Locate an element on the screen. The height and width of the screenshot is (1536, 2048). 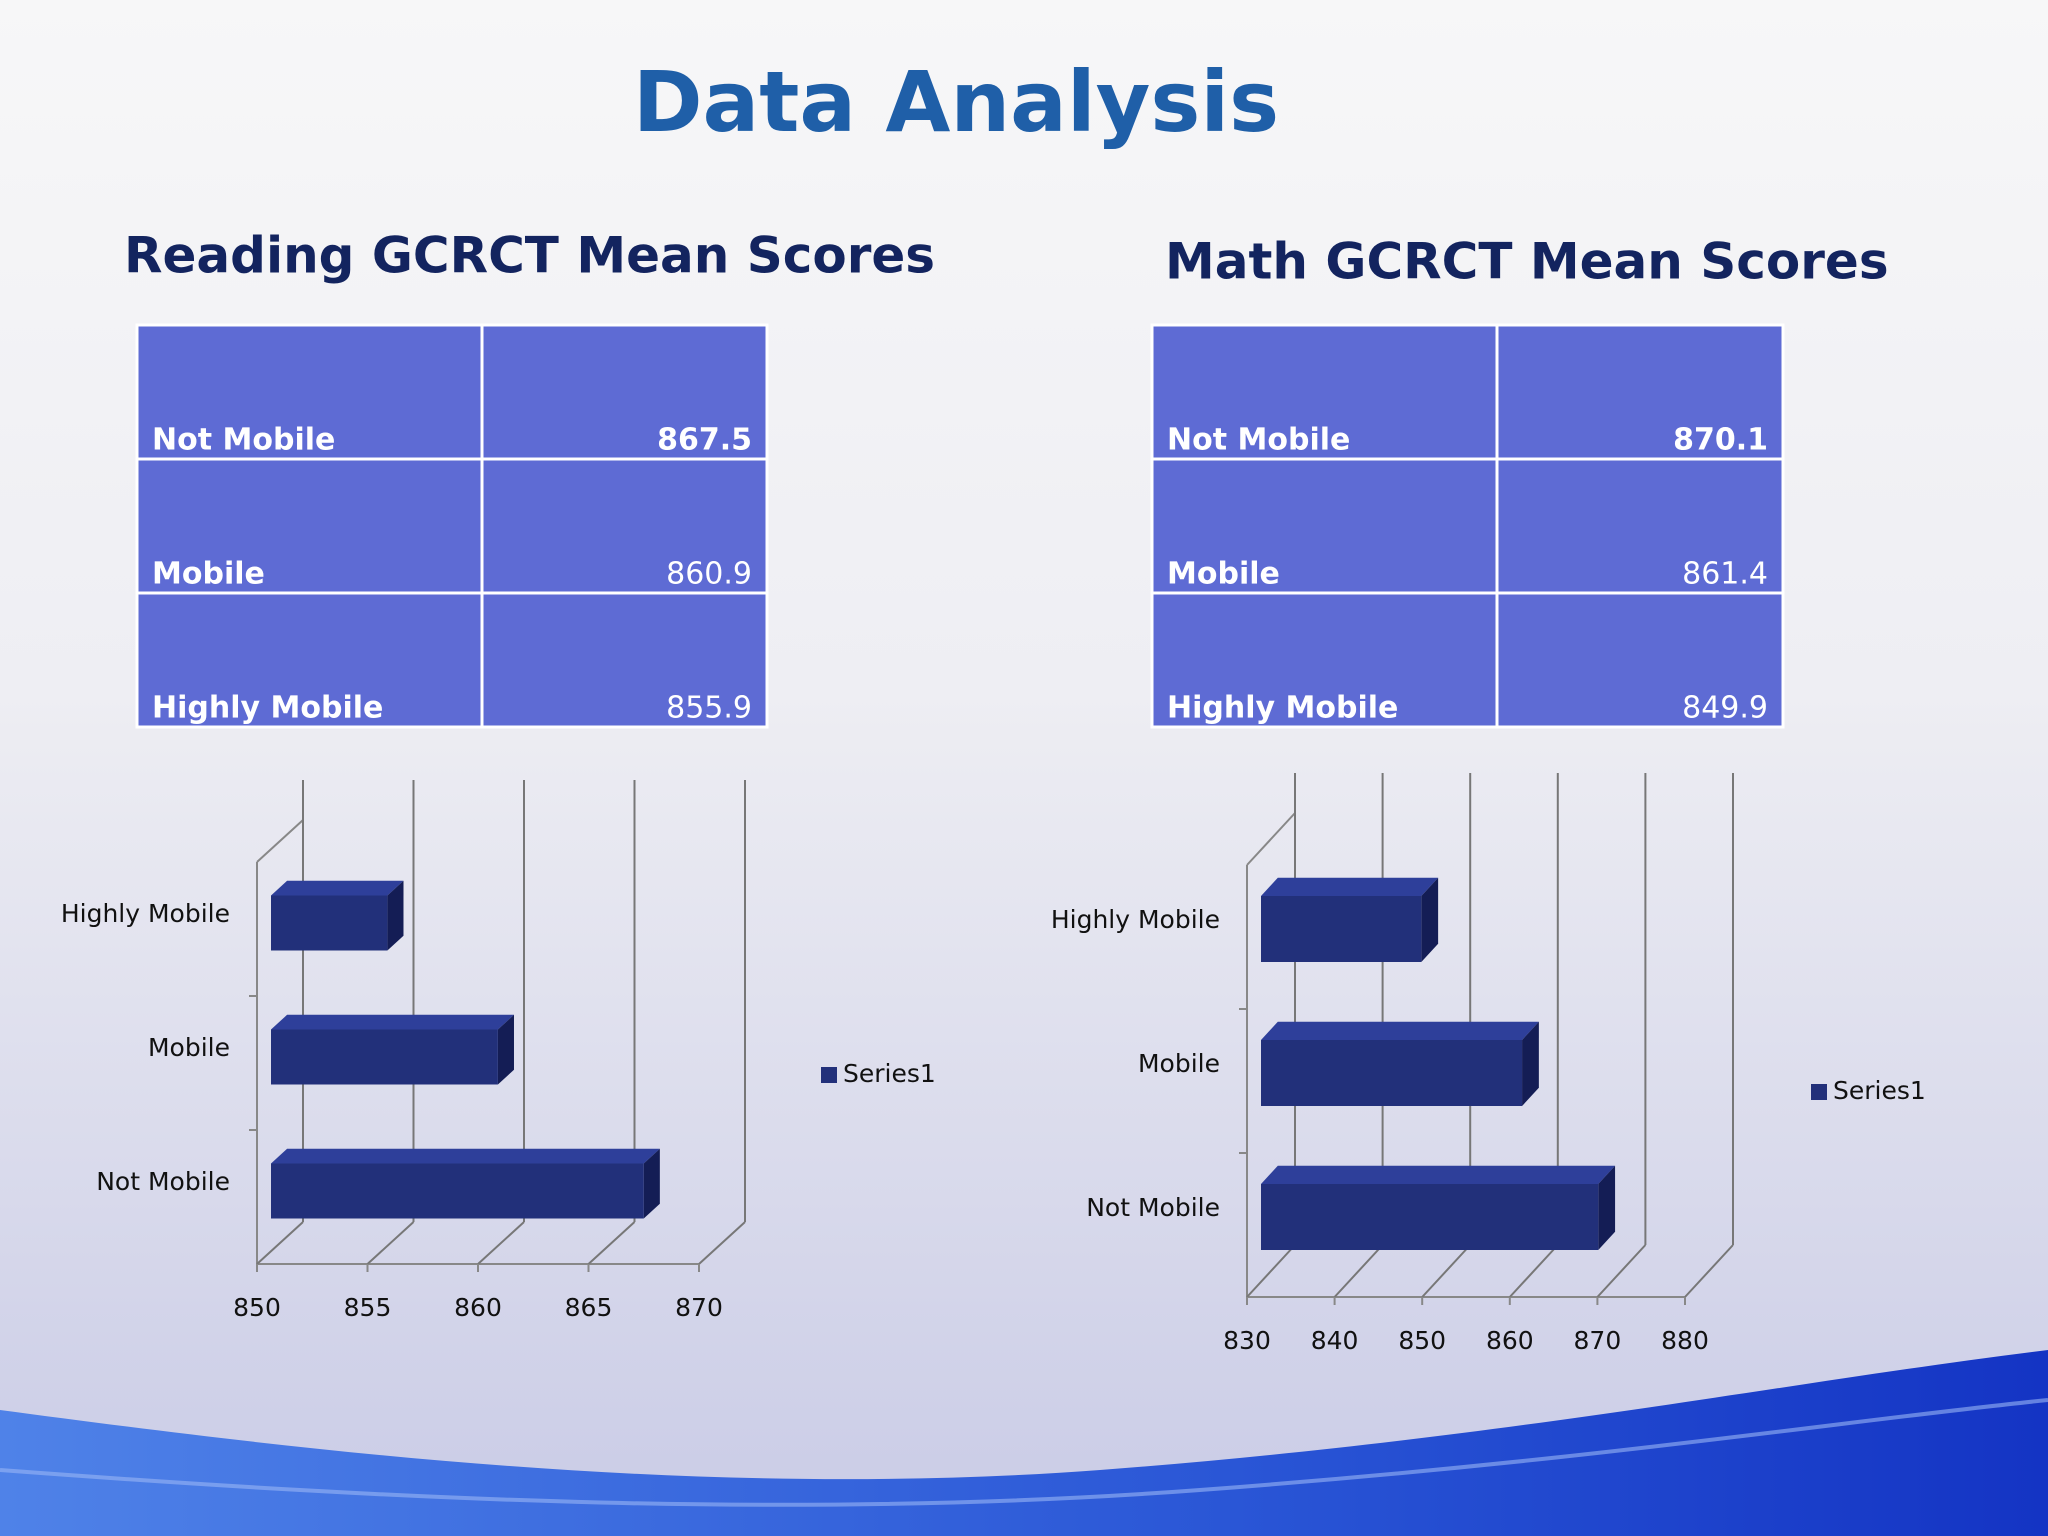
row-value: 855.9 is located at coordinates (709, 708).